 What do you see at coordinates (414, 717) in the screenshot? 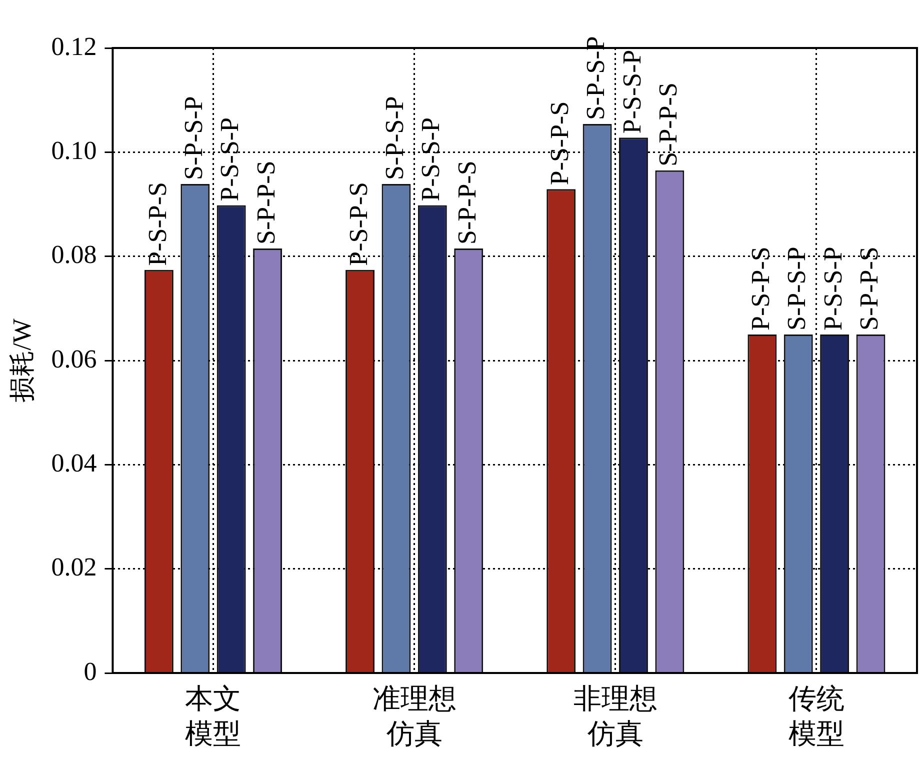
I see `x-tick-label: 准理想仿真` at bounding box center [414, 717].